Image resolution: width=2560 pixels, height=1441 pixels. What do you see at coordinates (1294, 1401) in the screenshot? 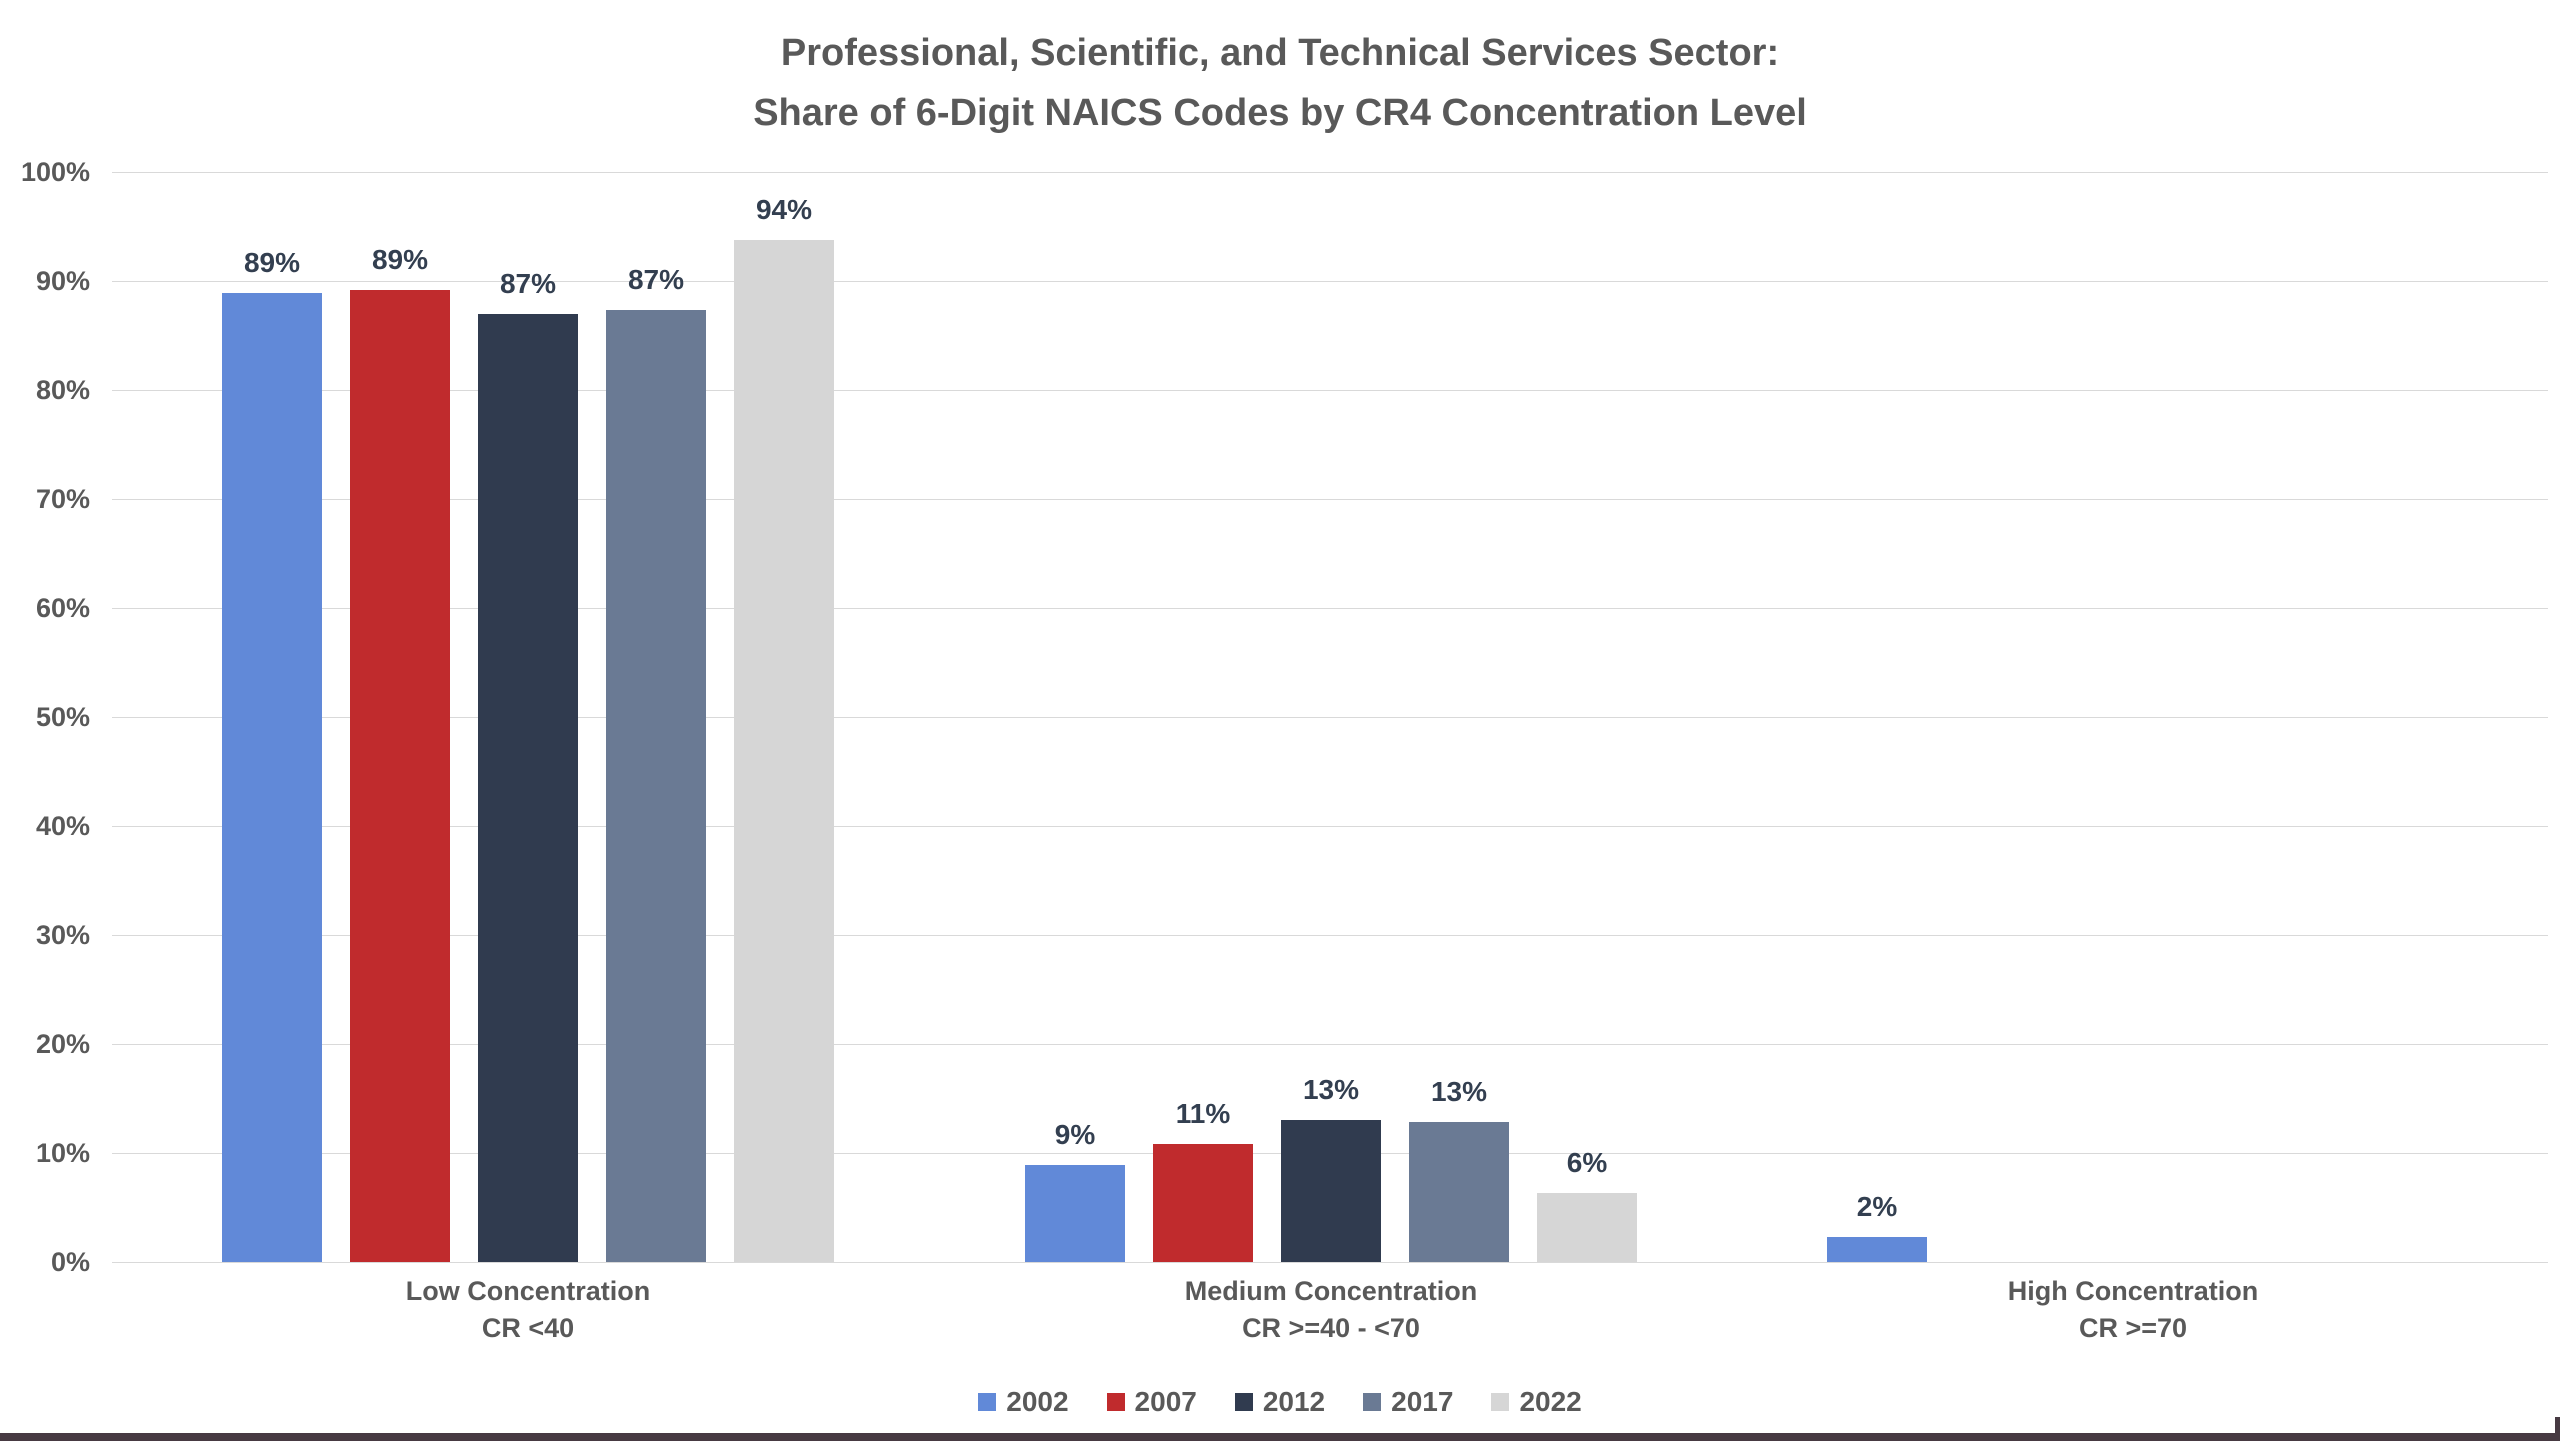
I see `legend-label: 2012` at bounding box center [1294, 1401].